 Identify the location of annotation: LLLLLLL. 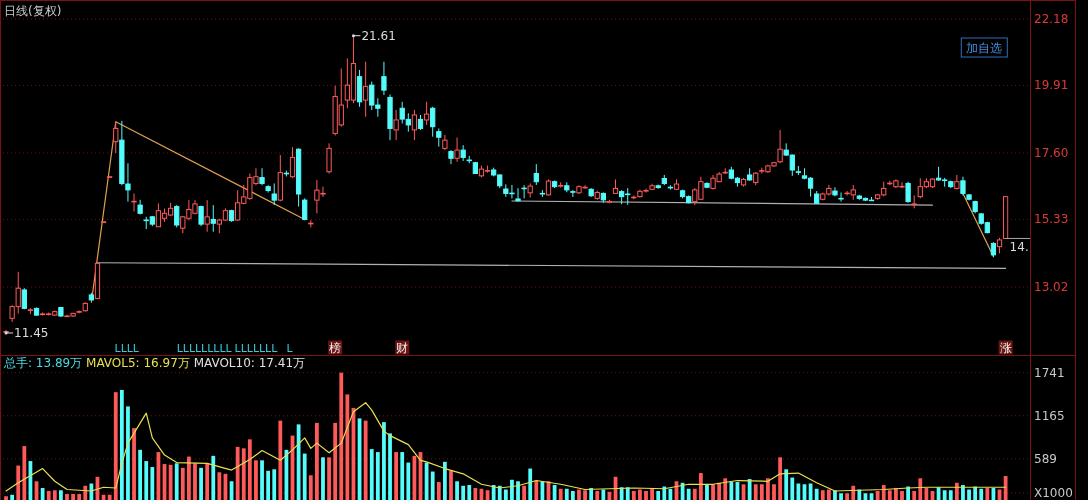
(256, 348).